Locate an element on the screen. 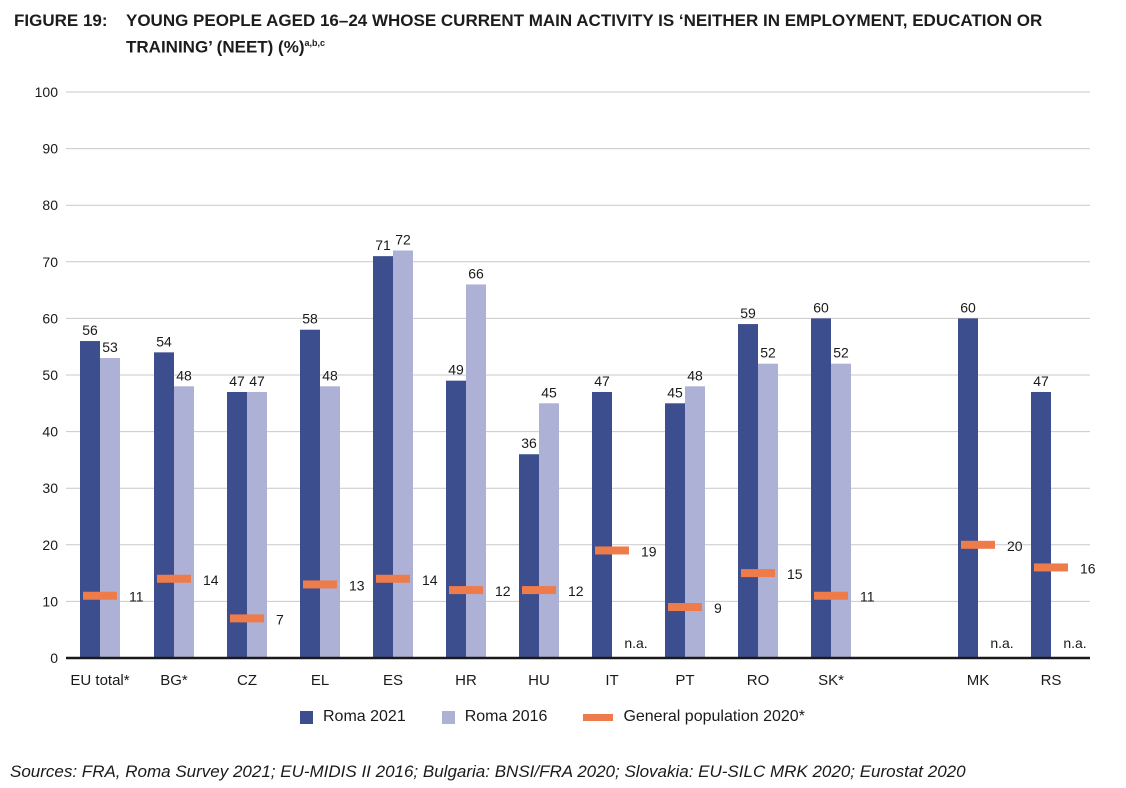  data-label-roma-2016: 66 is located at coordinates (476, 273).